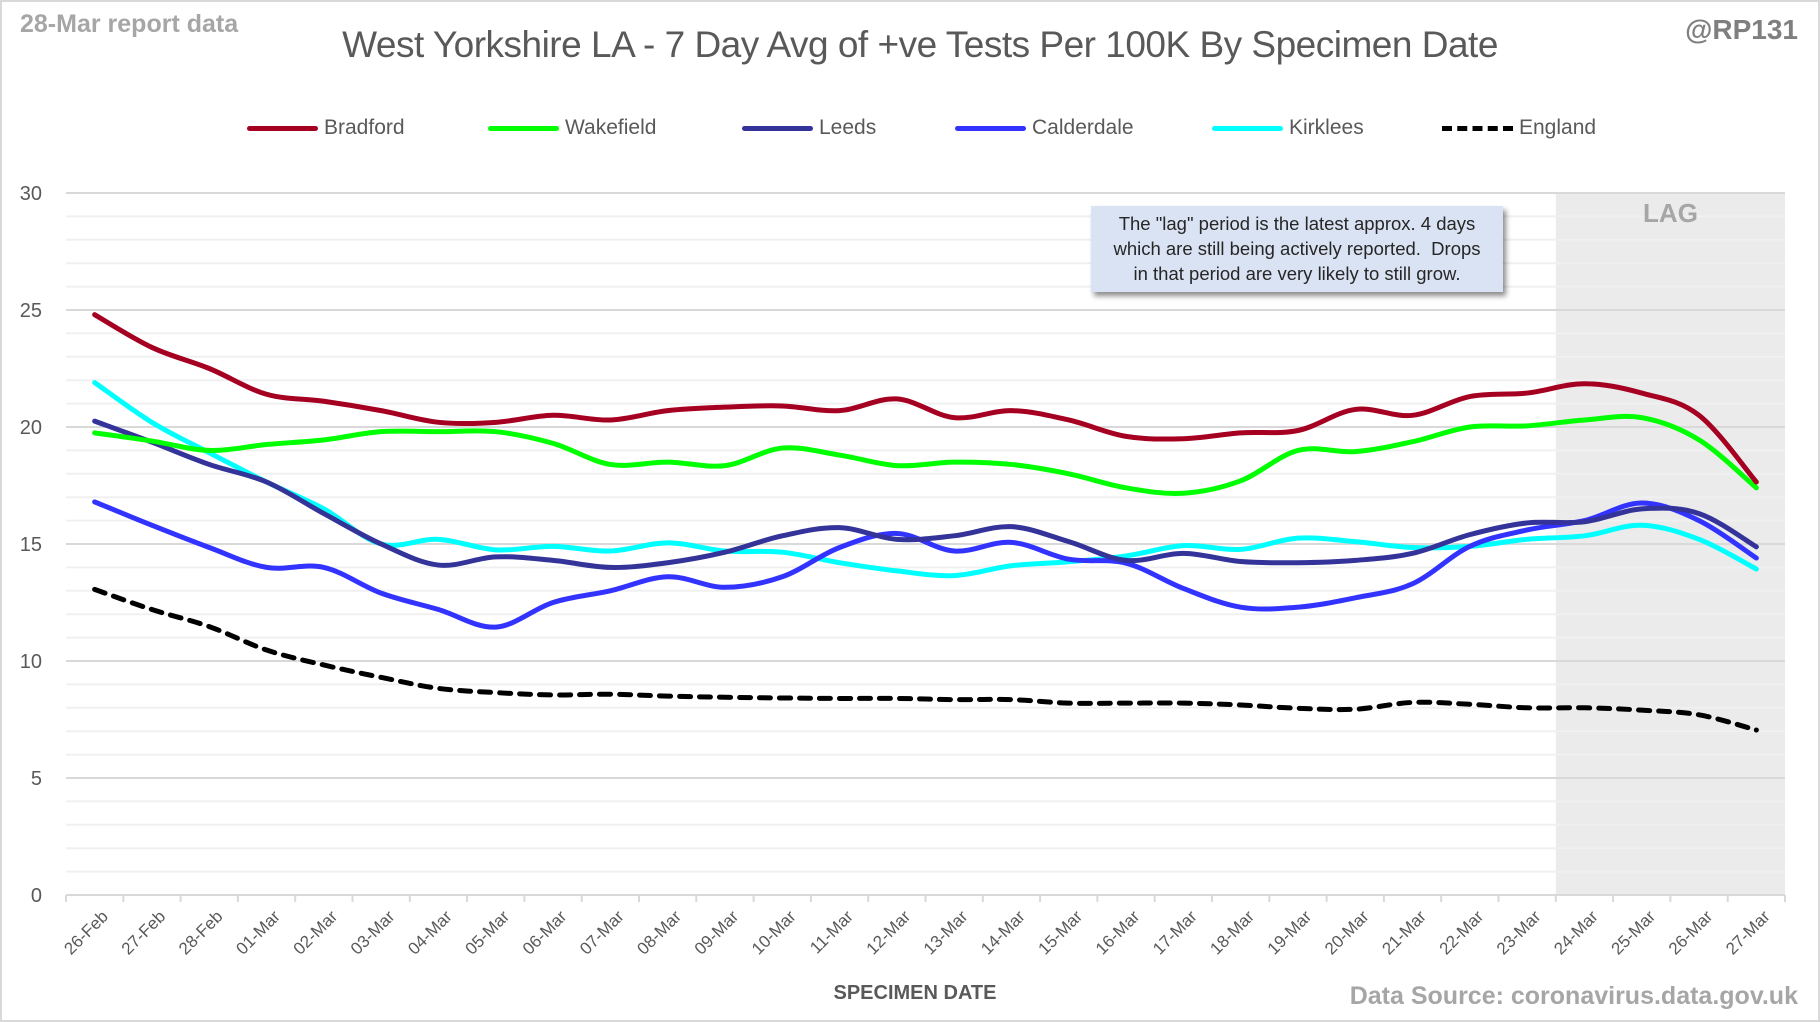  What do you see at coordinates (31, 428) in the screenshot?
I see `y-tick-label: 20` at bounding box center [31, 428].